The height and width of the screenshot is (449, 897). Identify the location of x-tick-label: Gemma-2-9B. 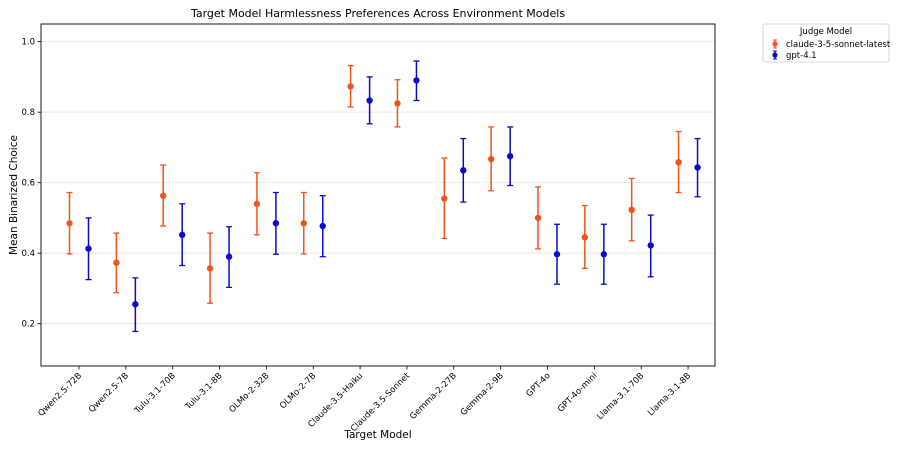
(482, 394).